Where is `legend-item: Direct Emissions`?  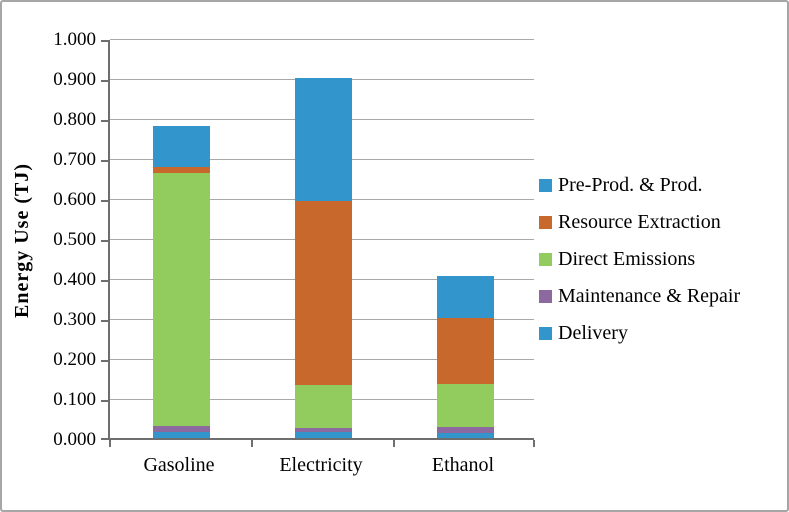
legend-item: Direct Emissions is located at coordinates (639, 259).